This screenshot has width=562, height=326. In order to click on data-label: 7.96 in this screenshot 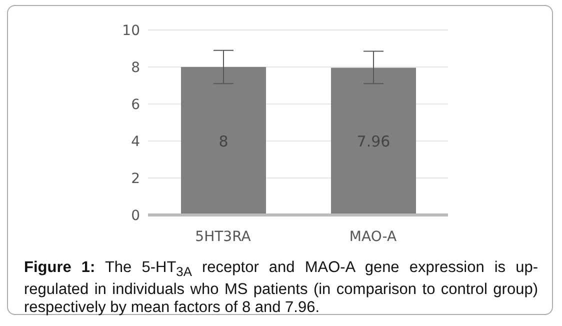, I will do `click(373, 141)`.